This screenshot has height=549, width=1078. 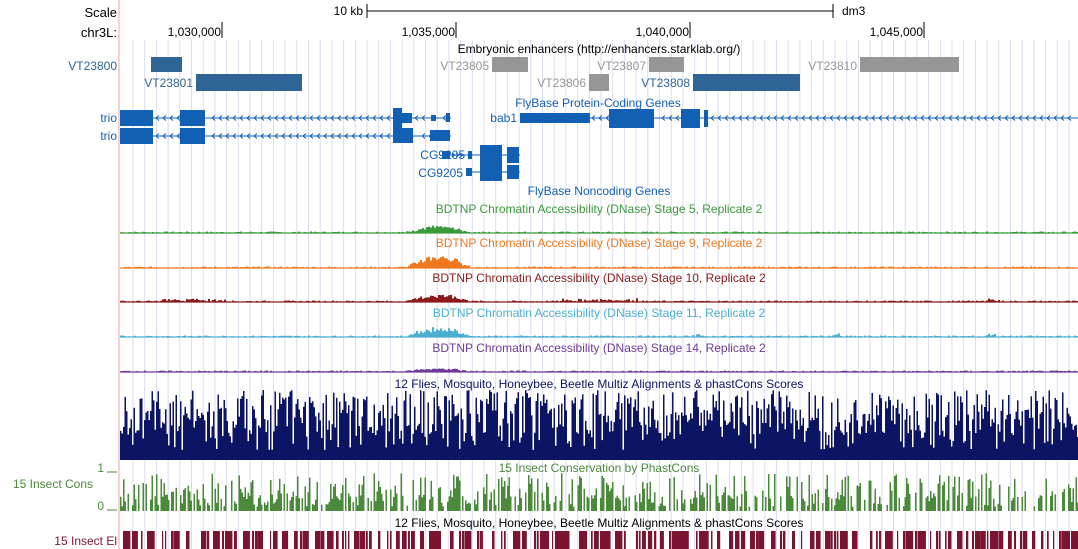 What do you see at coordinates (599, 425) in the screenshot?
I see `multiz-track` at bounding box center [599, 425].